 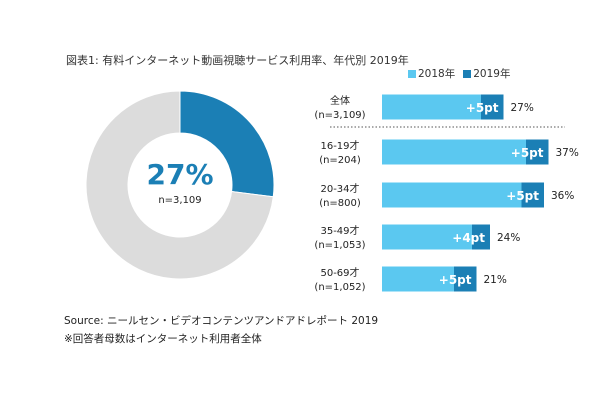 I want to click on legend-swatch-2019, so click(x=467, y=73).